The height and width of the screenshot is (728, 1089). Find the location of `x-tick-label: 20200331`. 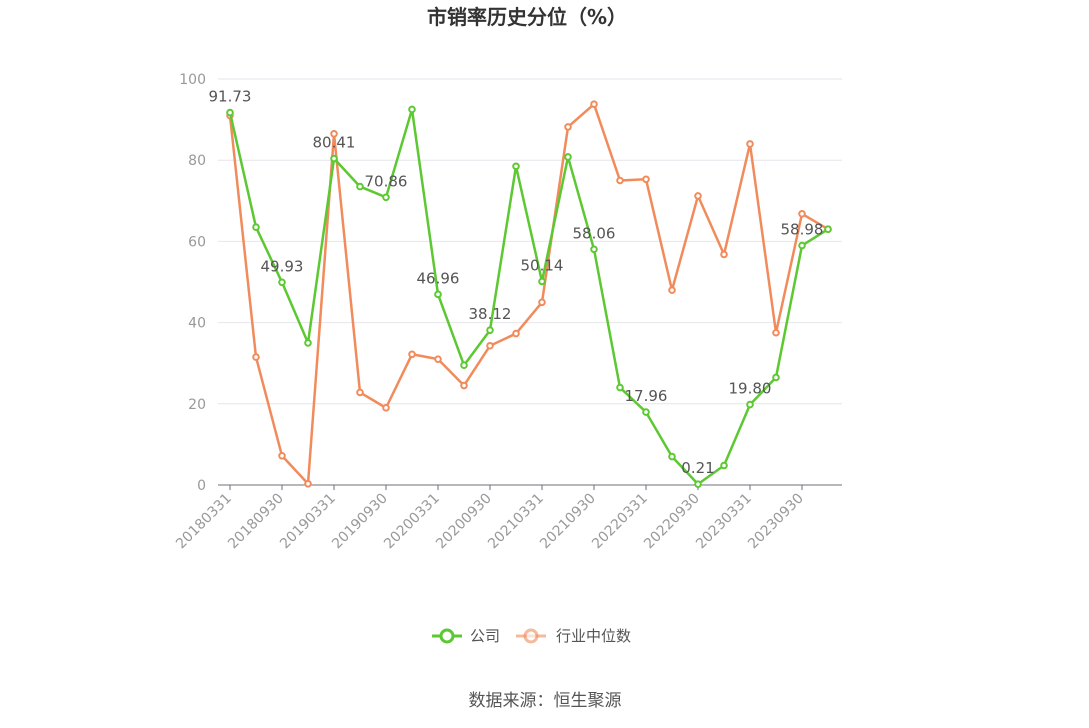

x-tick-label: 20200331 is located at coordinates (412, 522).